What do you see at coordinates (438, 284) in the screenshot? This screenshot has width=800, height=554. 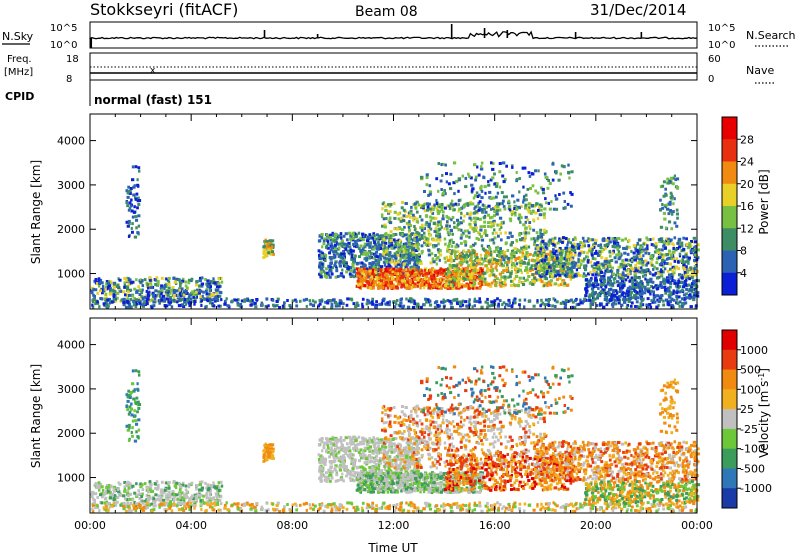 I see `power-cell-2085` at bounding box center [438, 284].